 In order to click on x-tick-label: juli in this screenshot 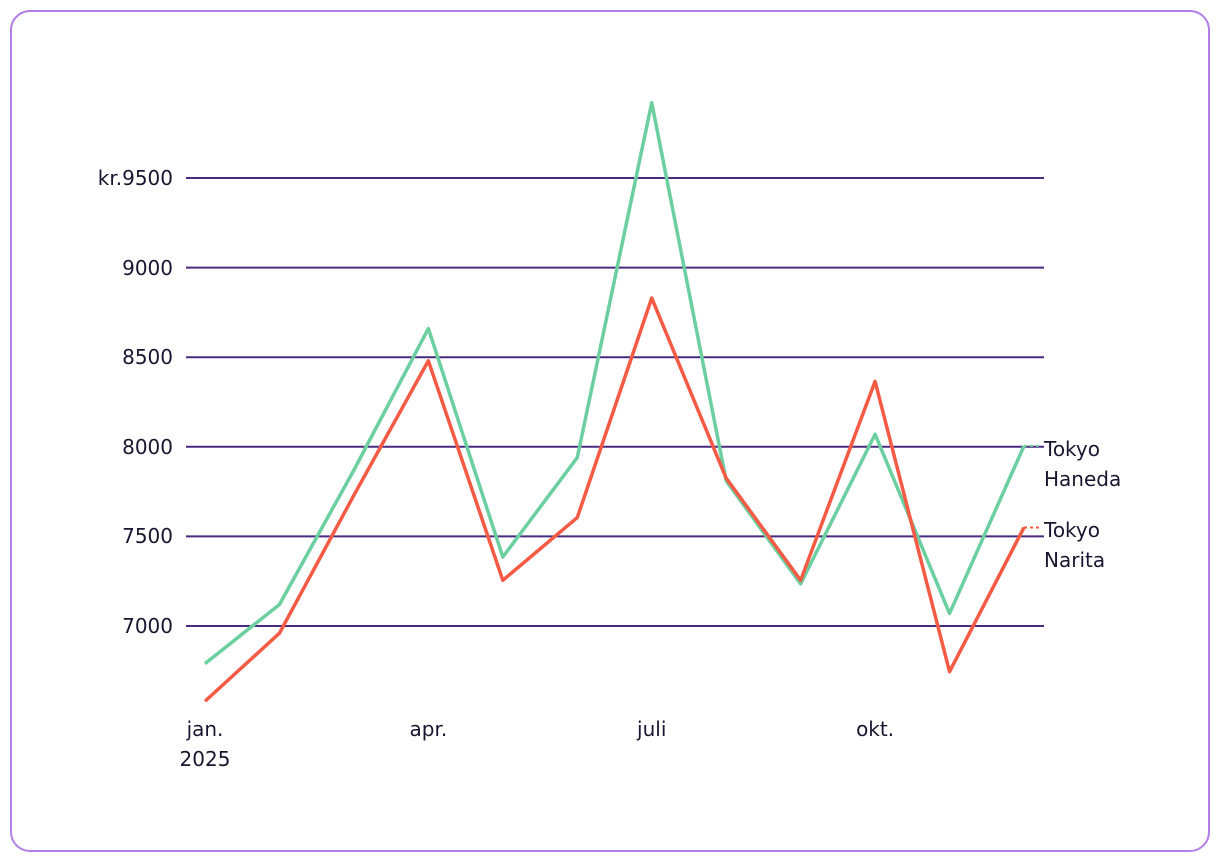, I will do `click(652, 729)`.